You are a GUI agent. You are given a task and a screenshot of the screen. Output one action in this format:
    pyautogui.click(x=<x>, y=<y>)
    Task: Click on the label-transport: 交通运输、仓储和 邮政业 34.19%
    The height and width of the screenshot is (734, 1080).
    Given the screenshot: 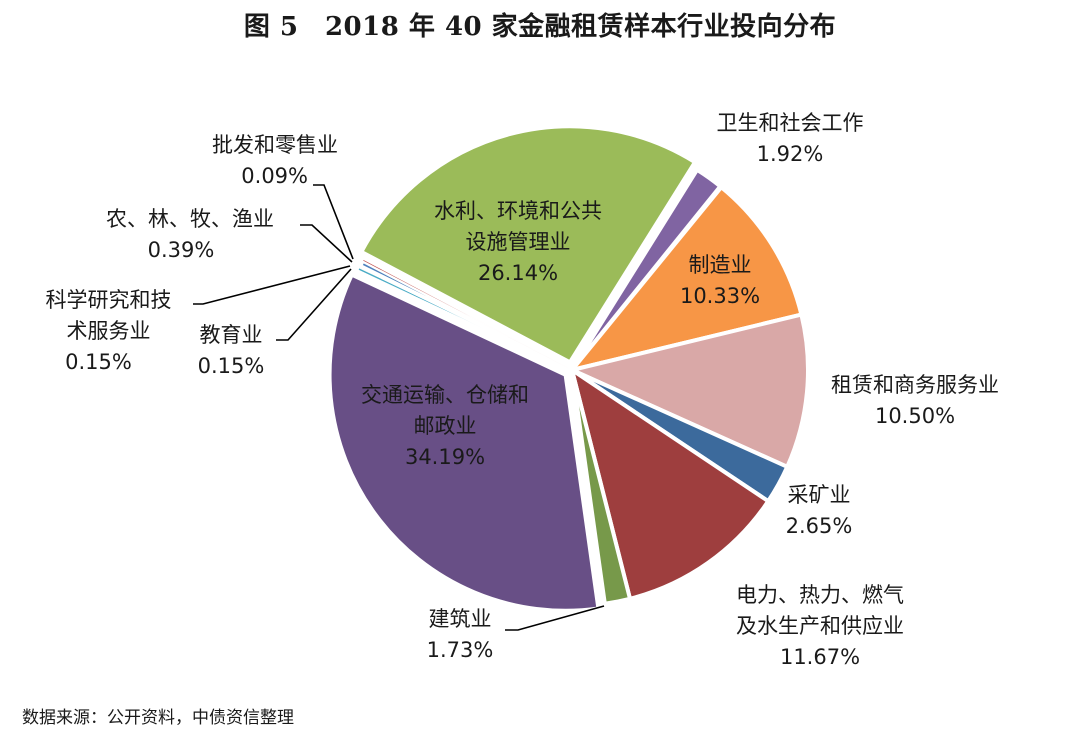 What is the action you would take?
    pyautogui.click(x=445, y=426)
    